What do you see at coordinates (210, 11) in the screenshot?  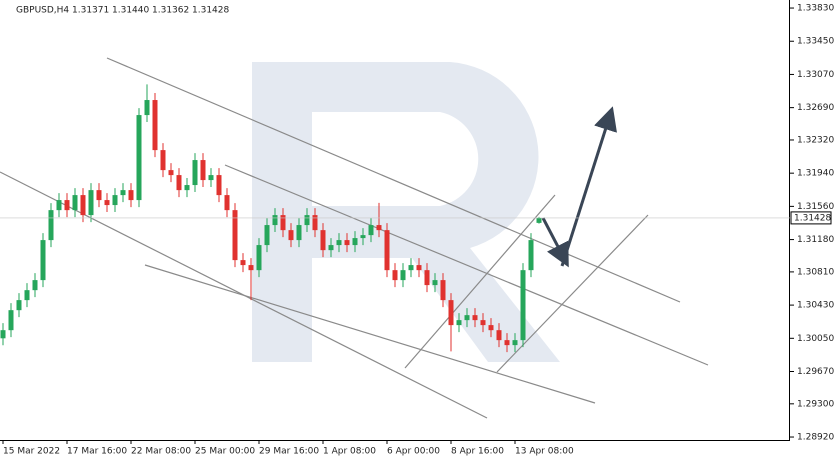 I see `quote-close: 1.31428` at bounding box center [210, 11].